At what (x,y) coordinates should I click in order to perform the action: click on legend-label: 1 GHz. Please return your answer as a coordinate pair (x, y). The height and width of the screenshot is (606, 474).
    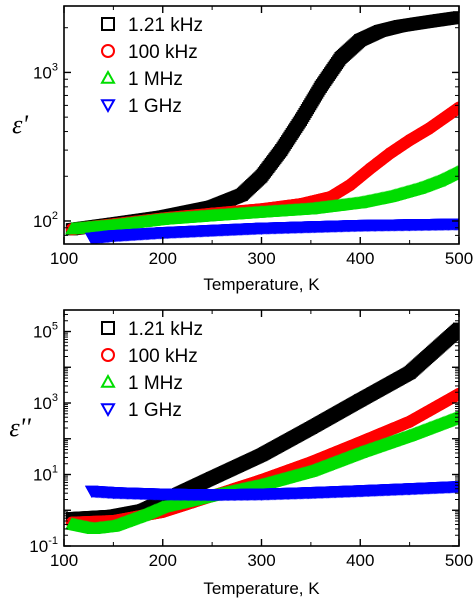
    Looking at the image, I should click on (155, 106).